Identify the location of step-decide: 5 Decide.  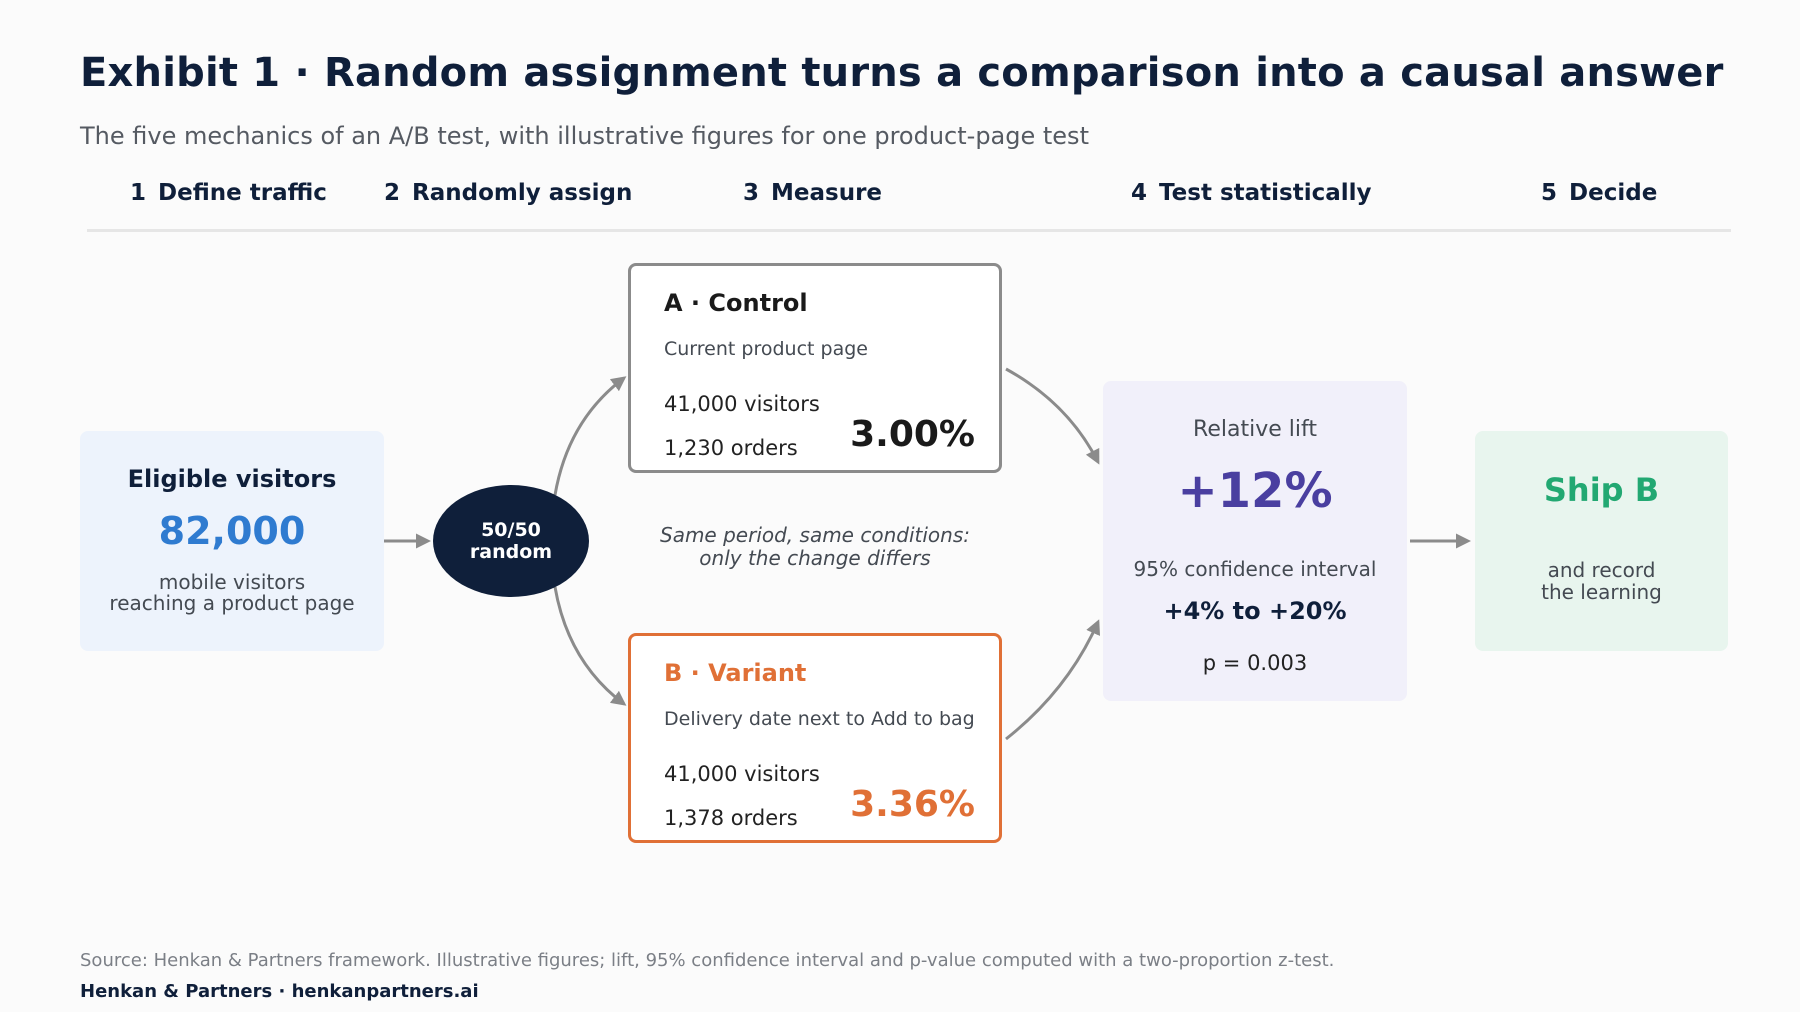
(1599, 193).